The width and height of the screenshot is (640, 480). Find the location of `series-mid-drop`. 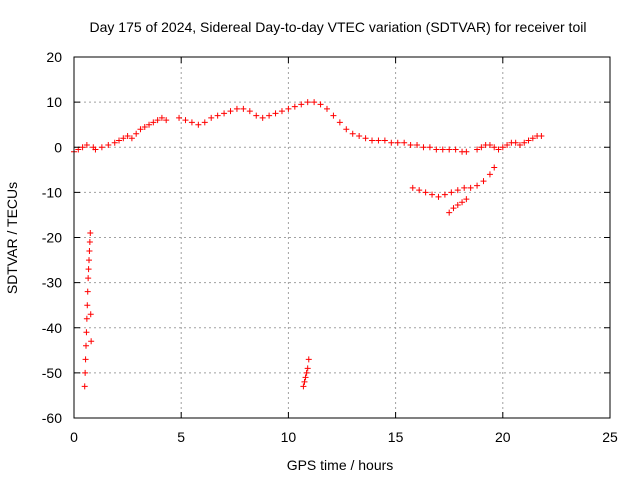

series-mid-drop is located at coordinates (306, 373).